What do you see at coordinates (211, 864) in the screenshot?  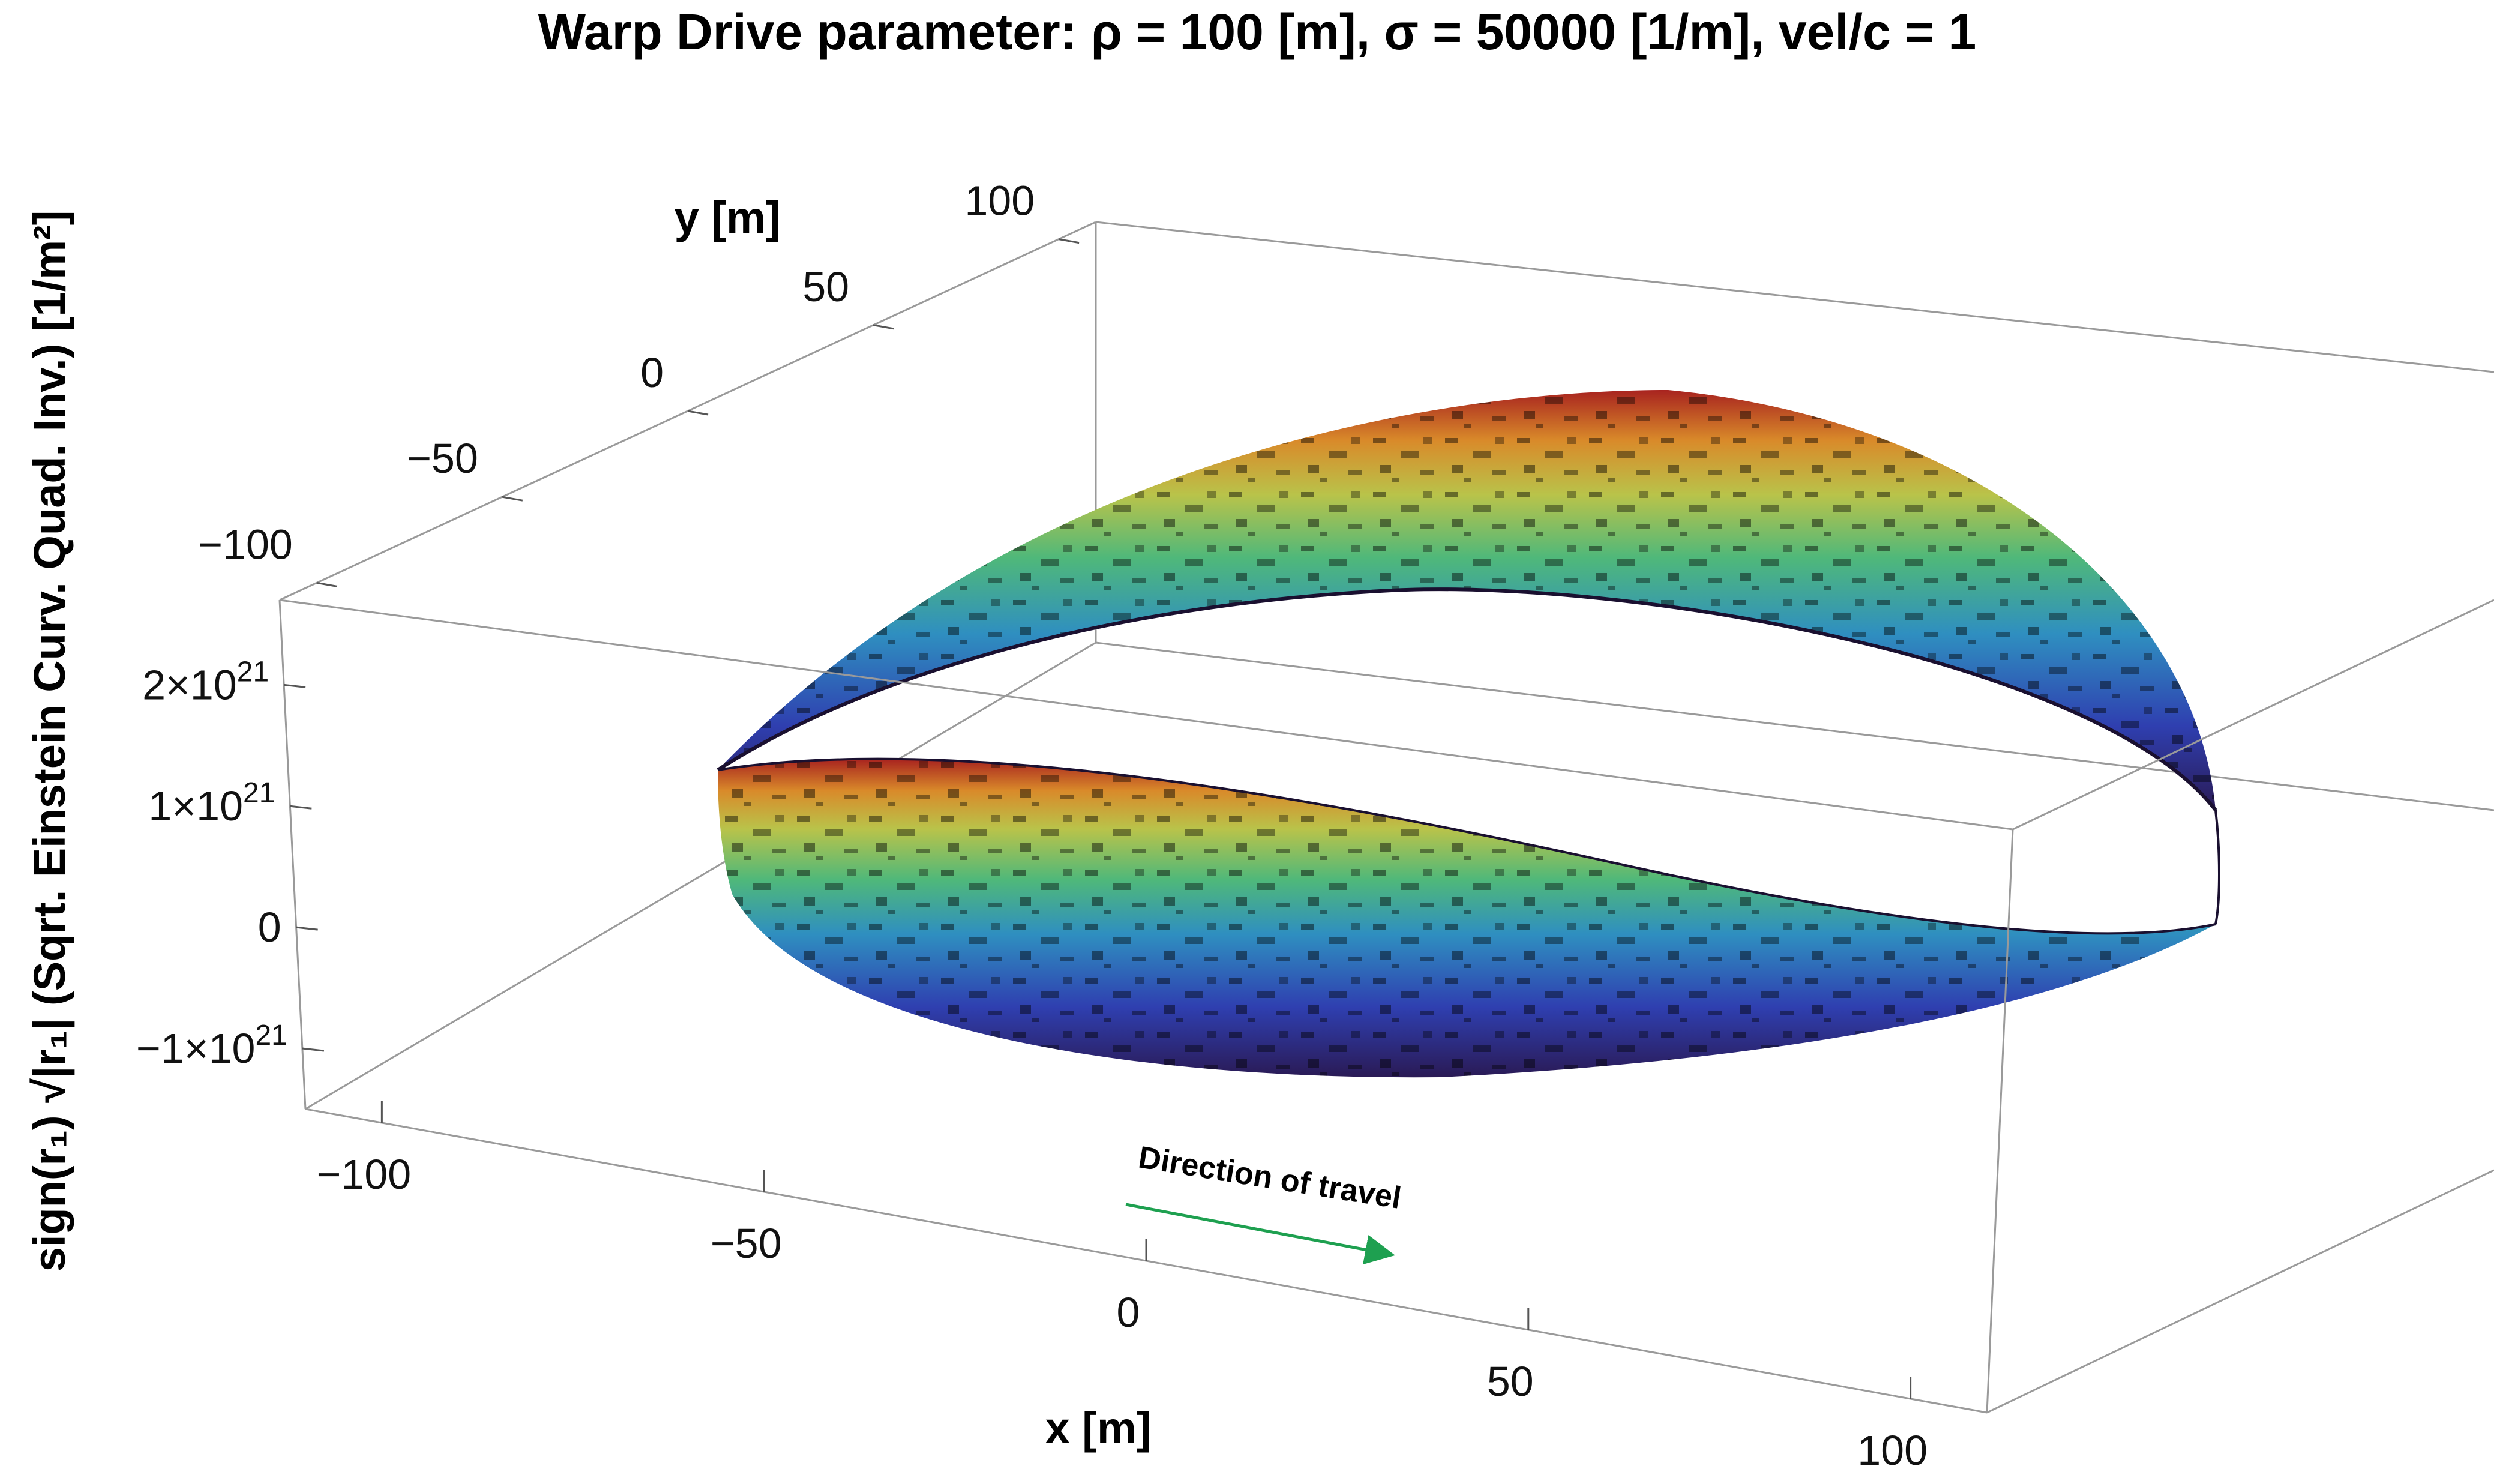 I see `z-axis-tick-labels: −1×10²¹ 0 1×10²¹ 2×10²¹` at bounding box center [211, 864].